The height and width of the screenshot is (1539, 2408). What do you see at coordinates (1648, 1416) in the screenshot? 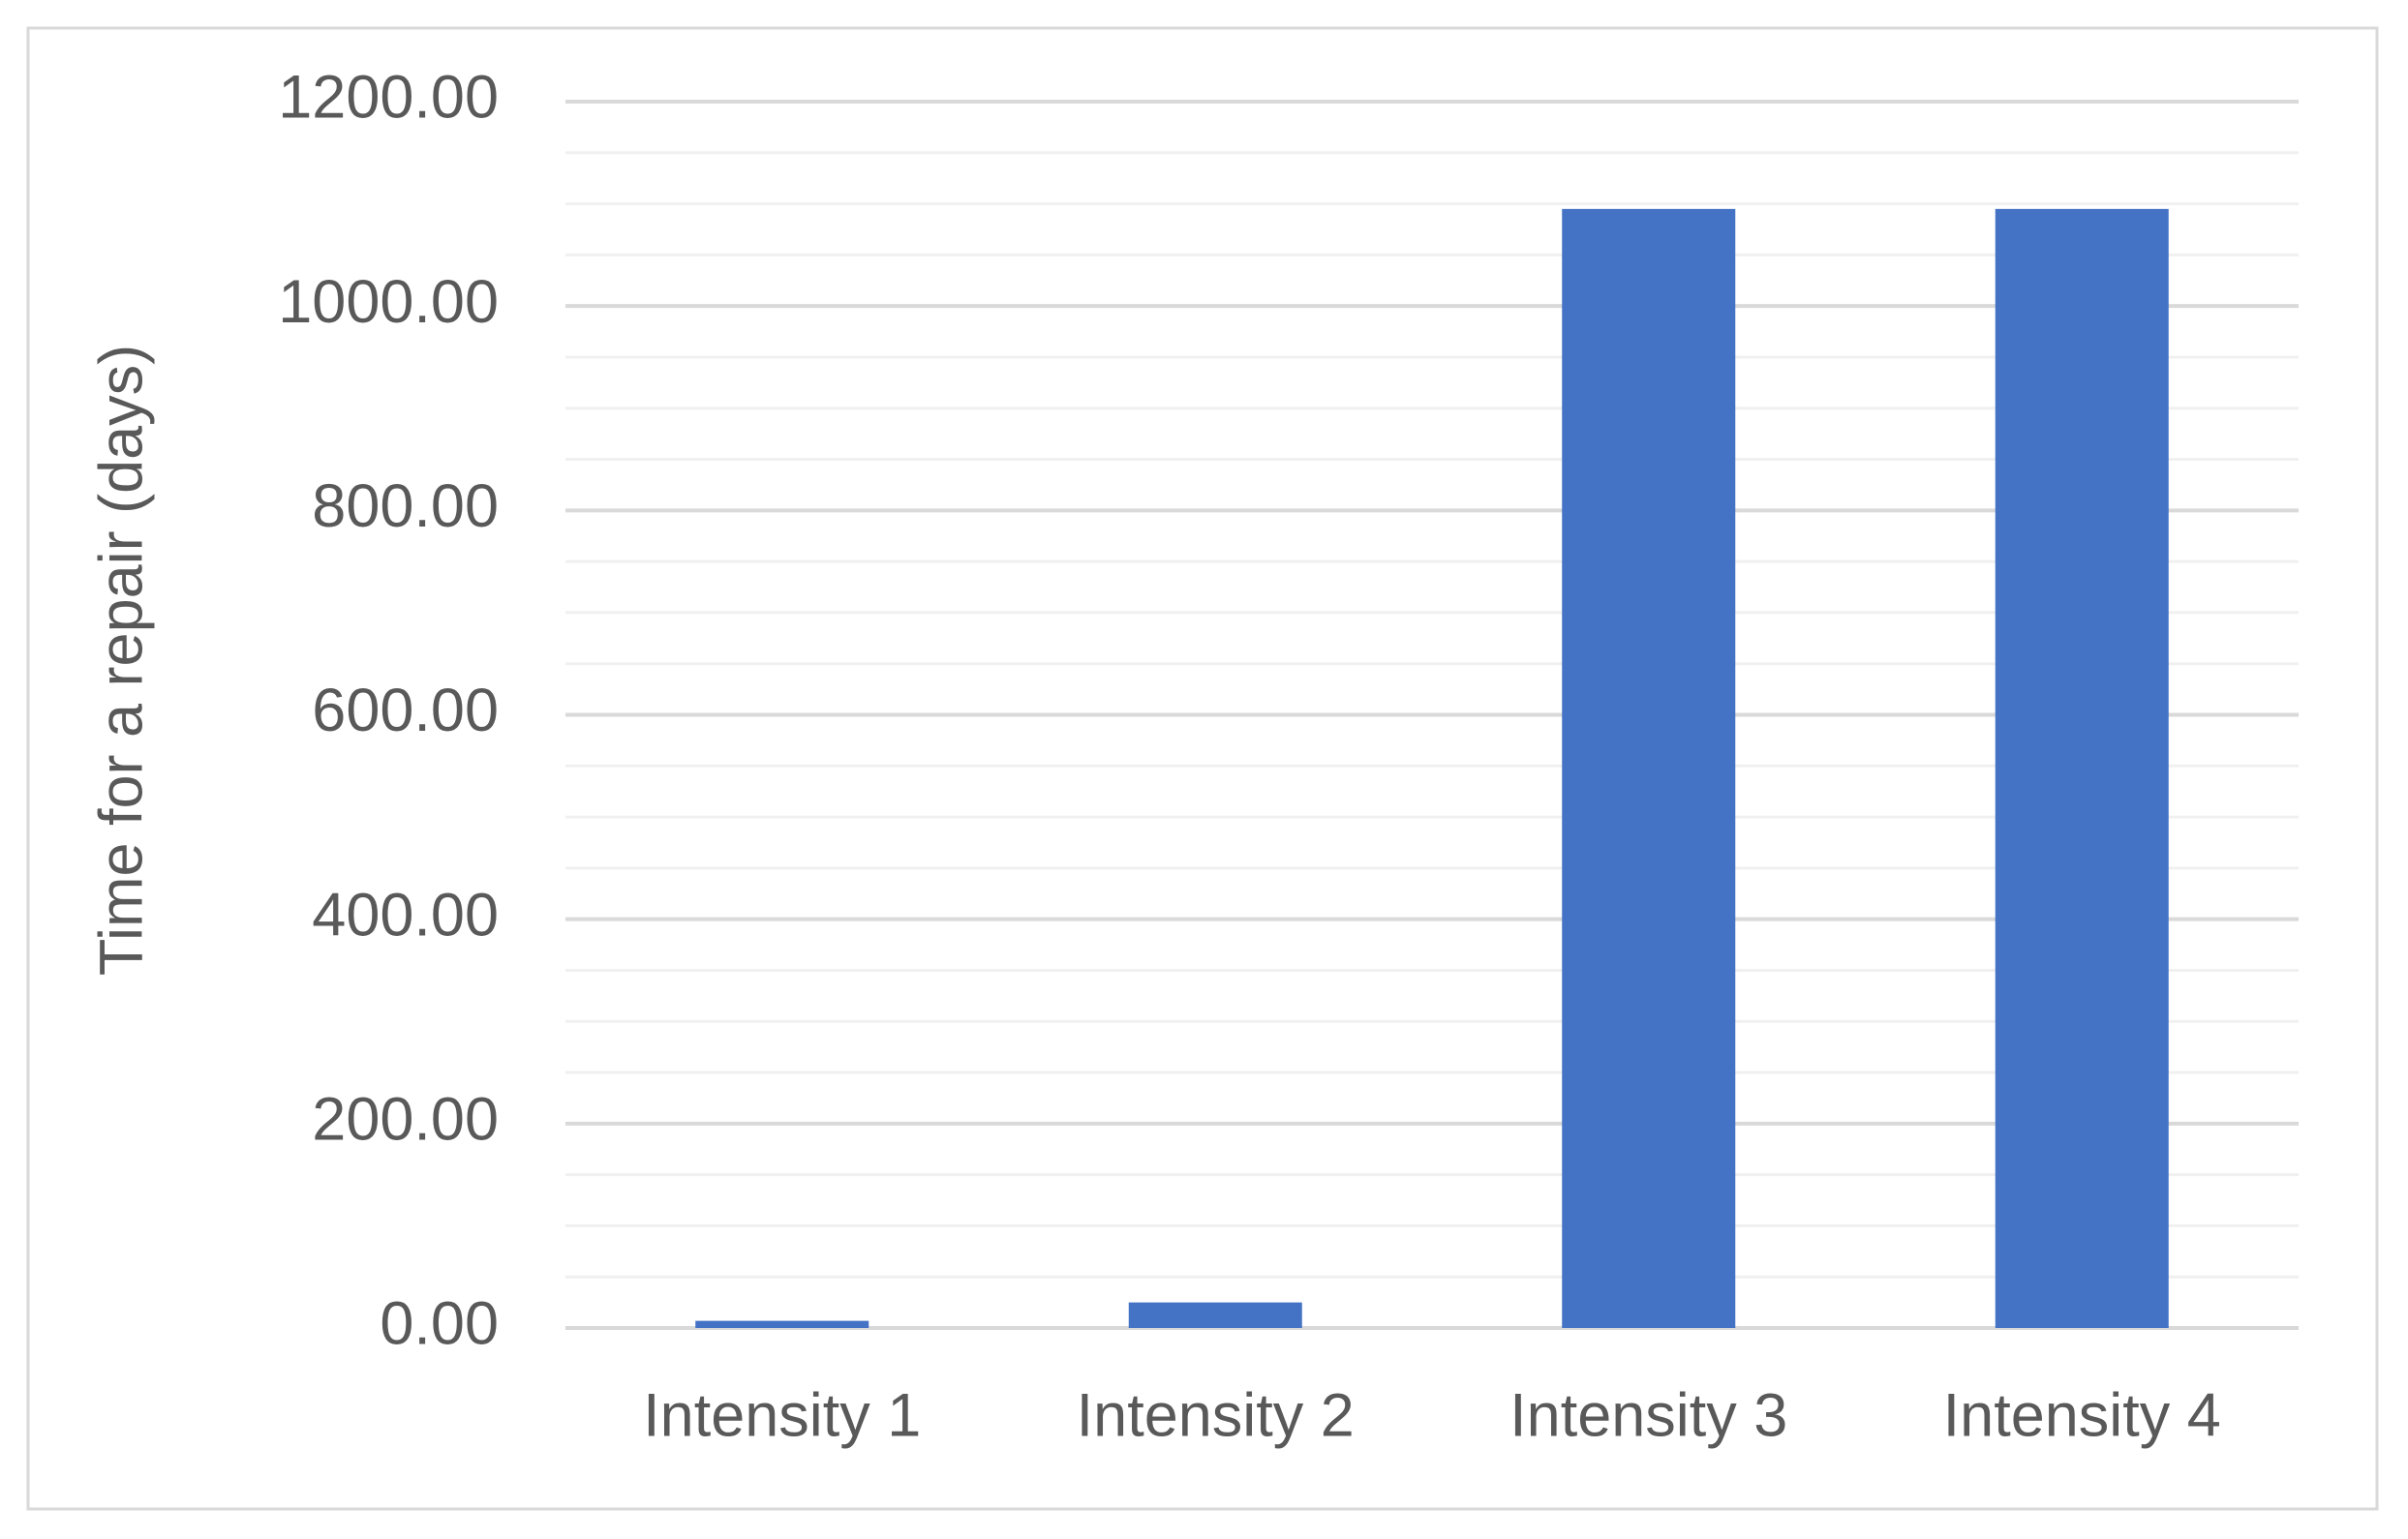
I see `x-tick-label: Intensity 3` at bounding box center [1648, 1416].